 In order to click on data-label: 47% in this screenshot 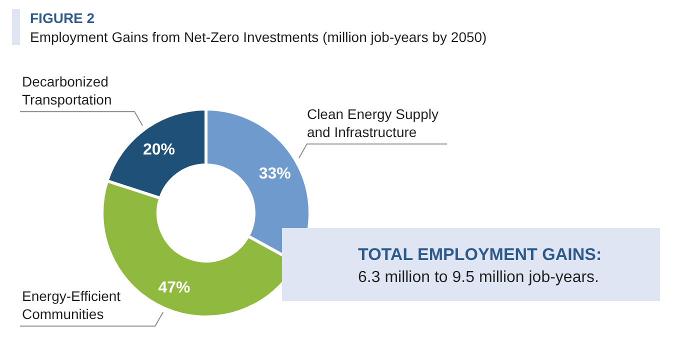, I will do `click(174, 287)`.